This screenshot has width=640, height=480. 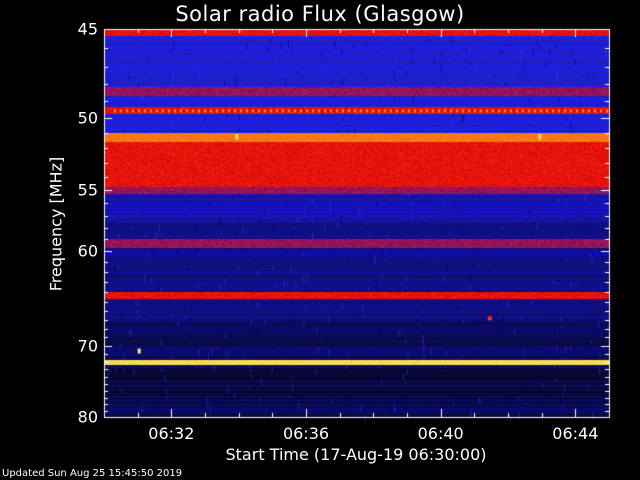 What do you see at coordinates (87, 29) in the screenshot?
I see `y-tick-label: 45` at bounding box center [87, 29].